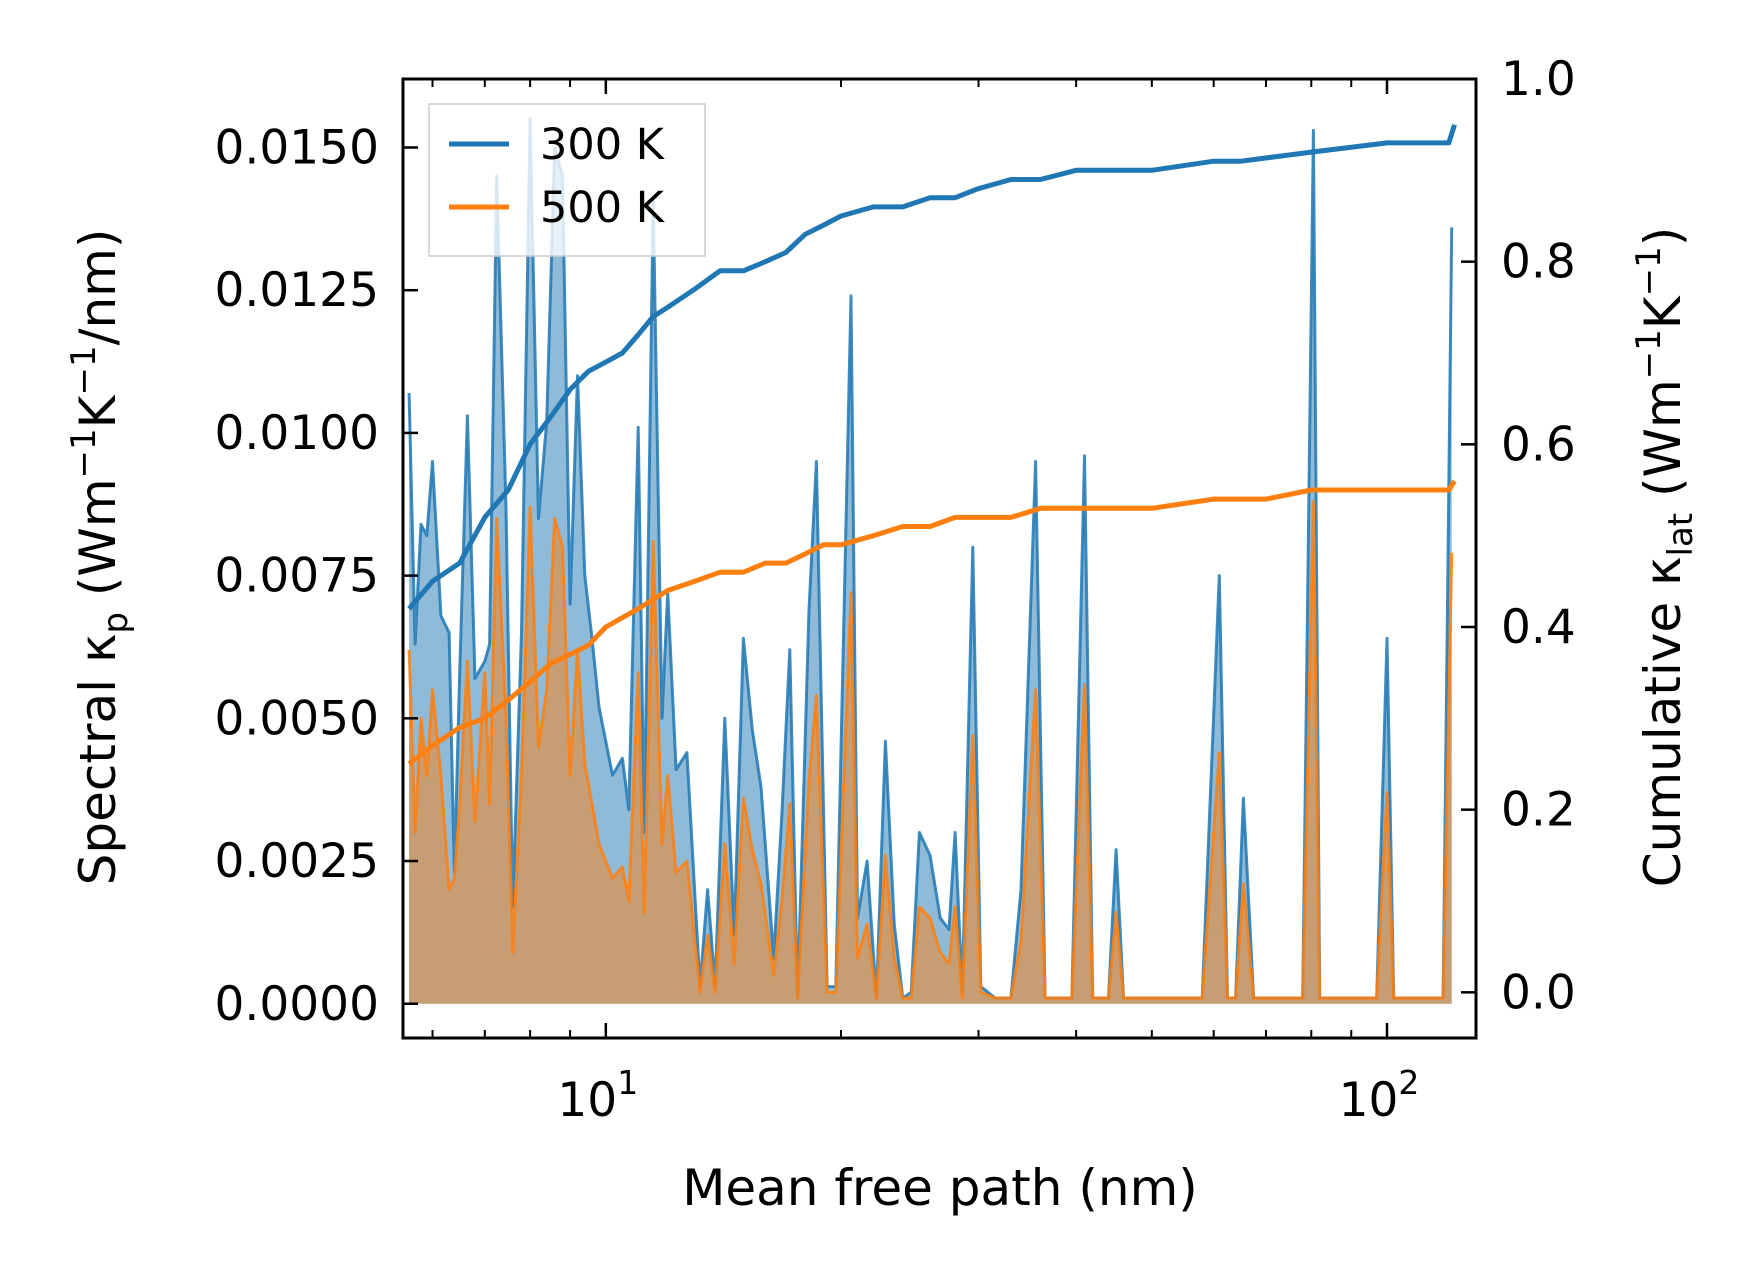 The image size is (1753, 1272). I want to click on x-tick-label: 10¹, so click(597, 1095).